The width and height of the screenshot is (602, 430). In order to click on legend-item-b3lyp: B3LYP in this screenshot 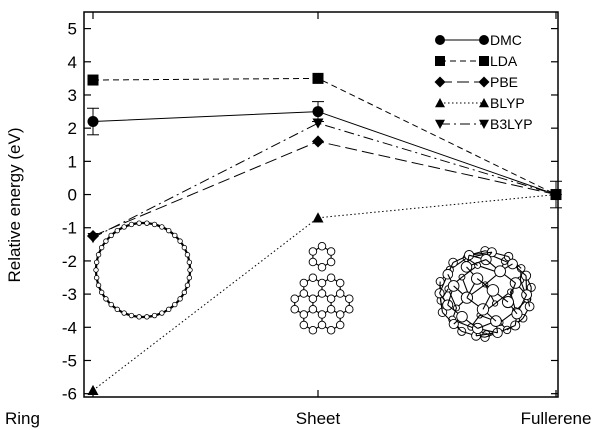, I will do `click(484, 124)`.